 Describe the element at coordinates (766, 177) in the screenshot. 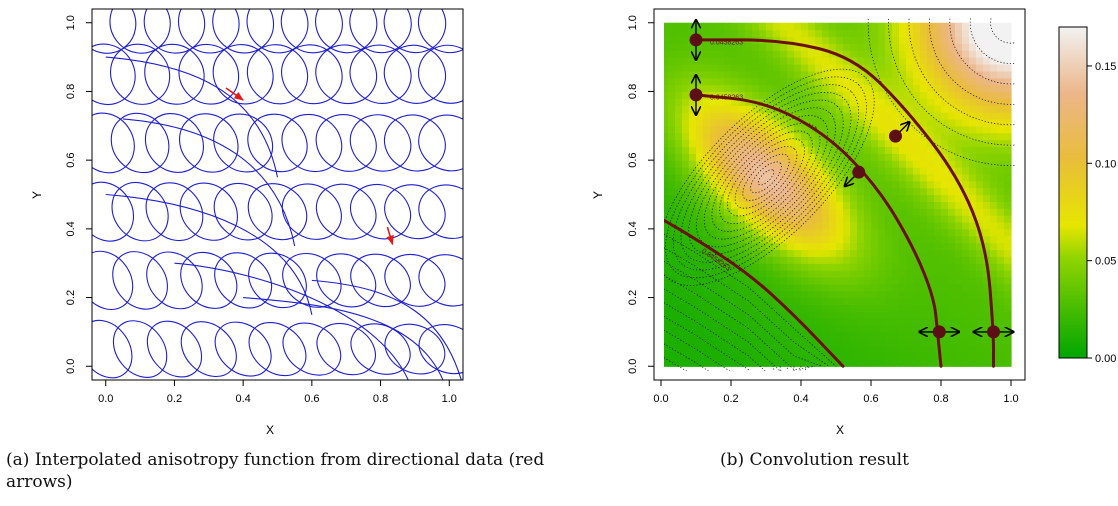

I see `contour-line` at that location.